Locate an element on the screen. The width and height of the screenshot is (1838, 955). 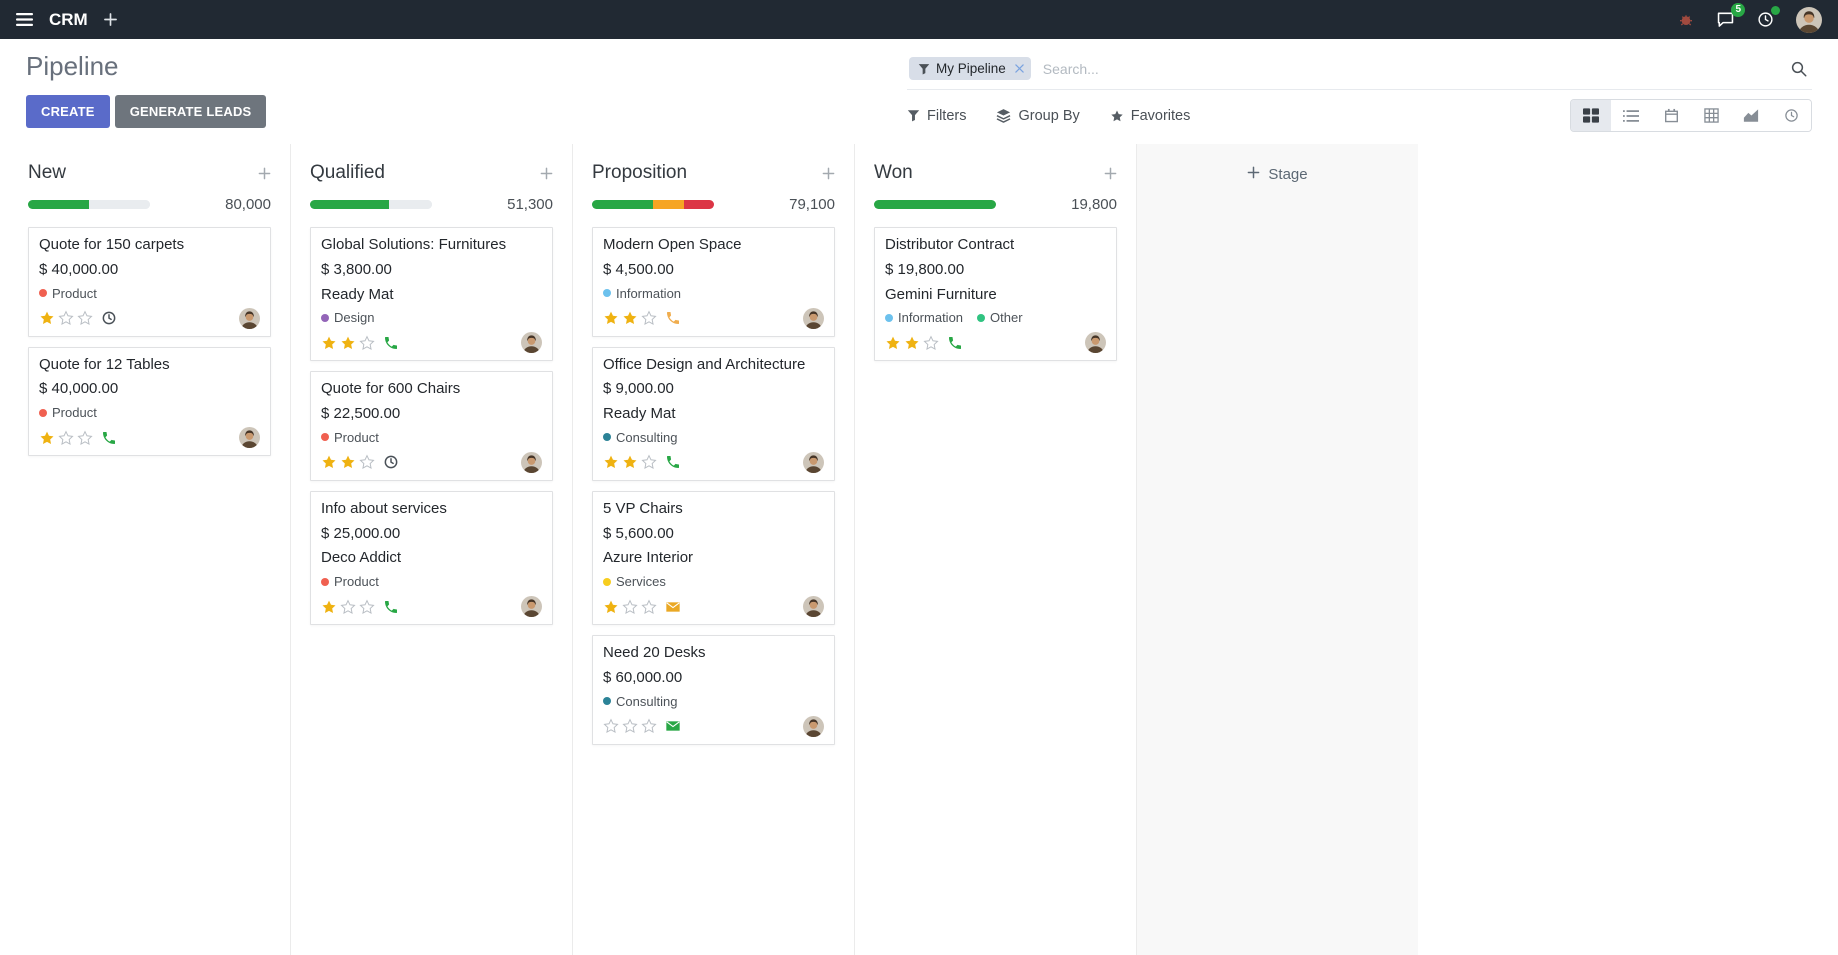
kanban-card: Quote for 600 Chairs $ 22,500.00 Product is located at coordinates (431, 426).